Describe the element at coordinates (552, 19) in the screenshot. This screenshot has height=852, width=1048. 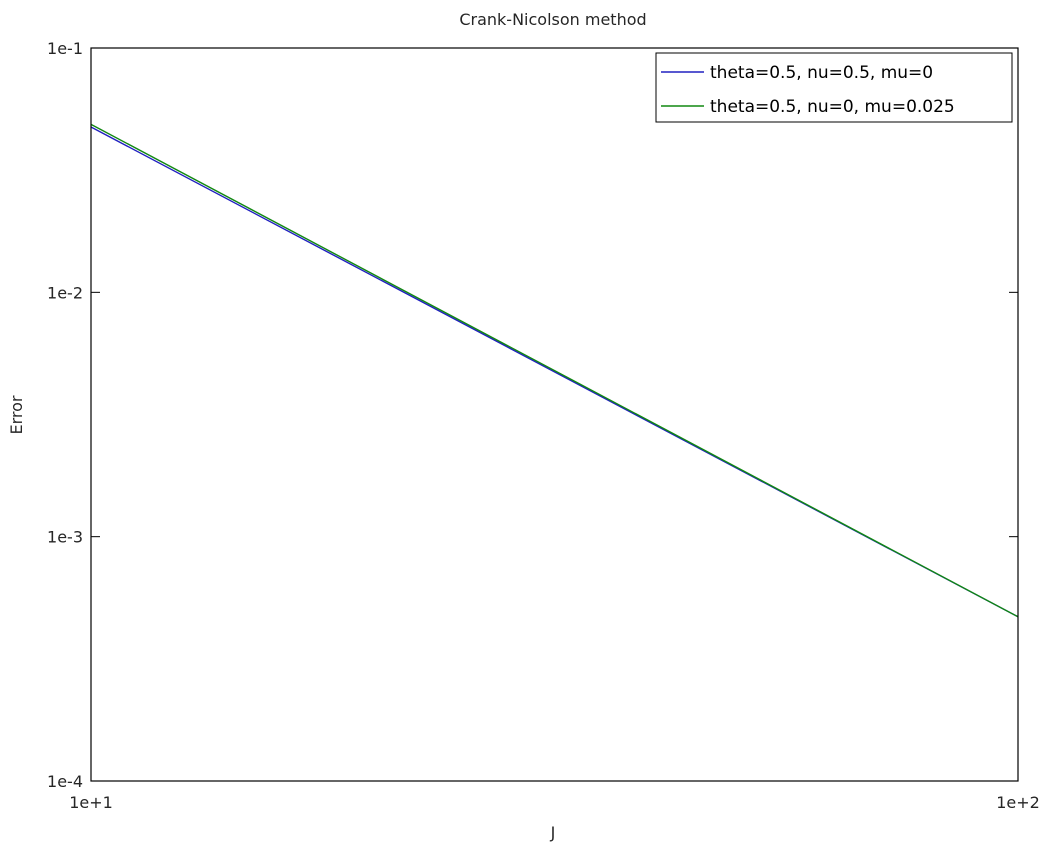
I see `chart-title: Crank-Nicolson method` at that location.